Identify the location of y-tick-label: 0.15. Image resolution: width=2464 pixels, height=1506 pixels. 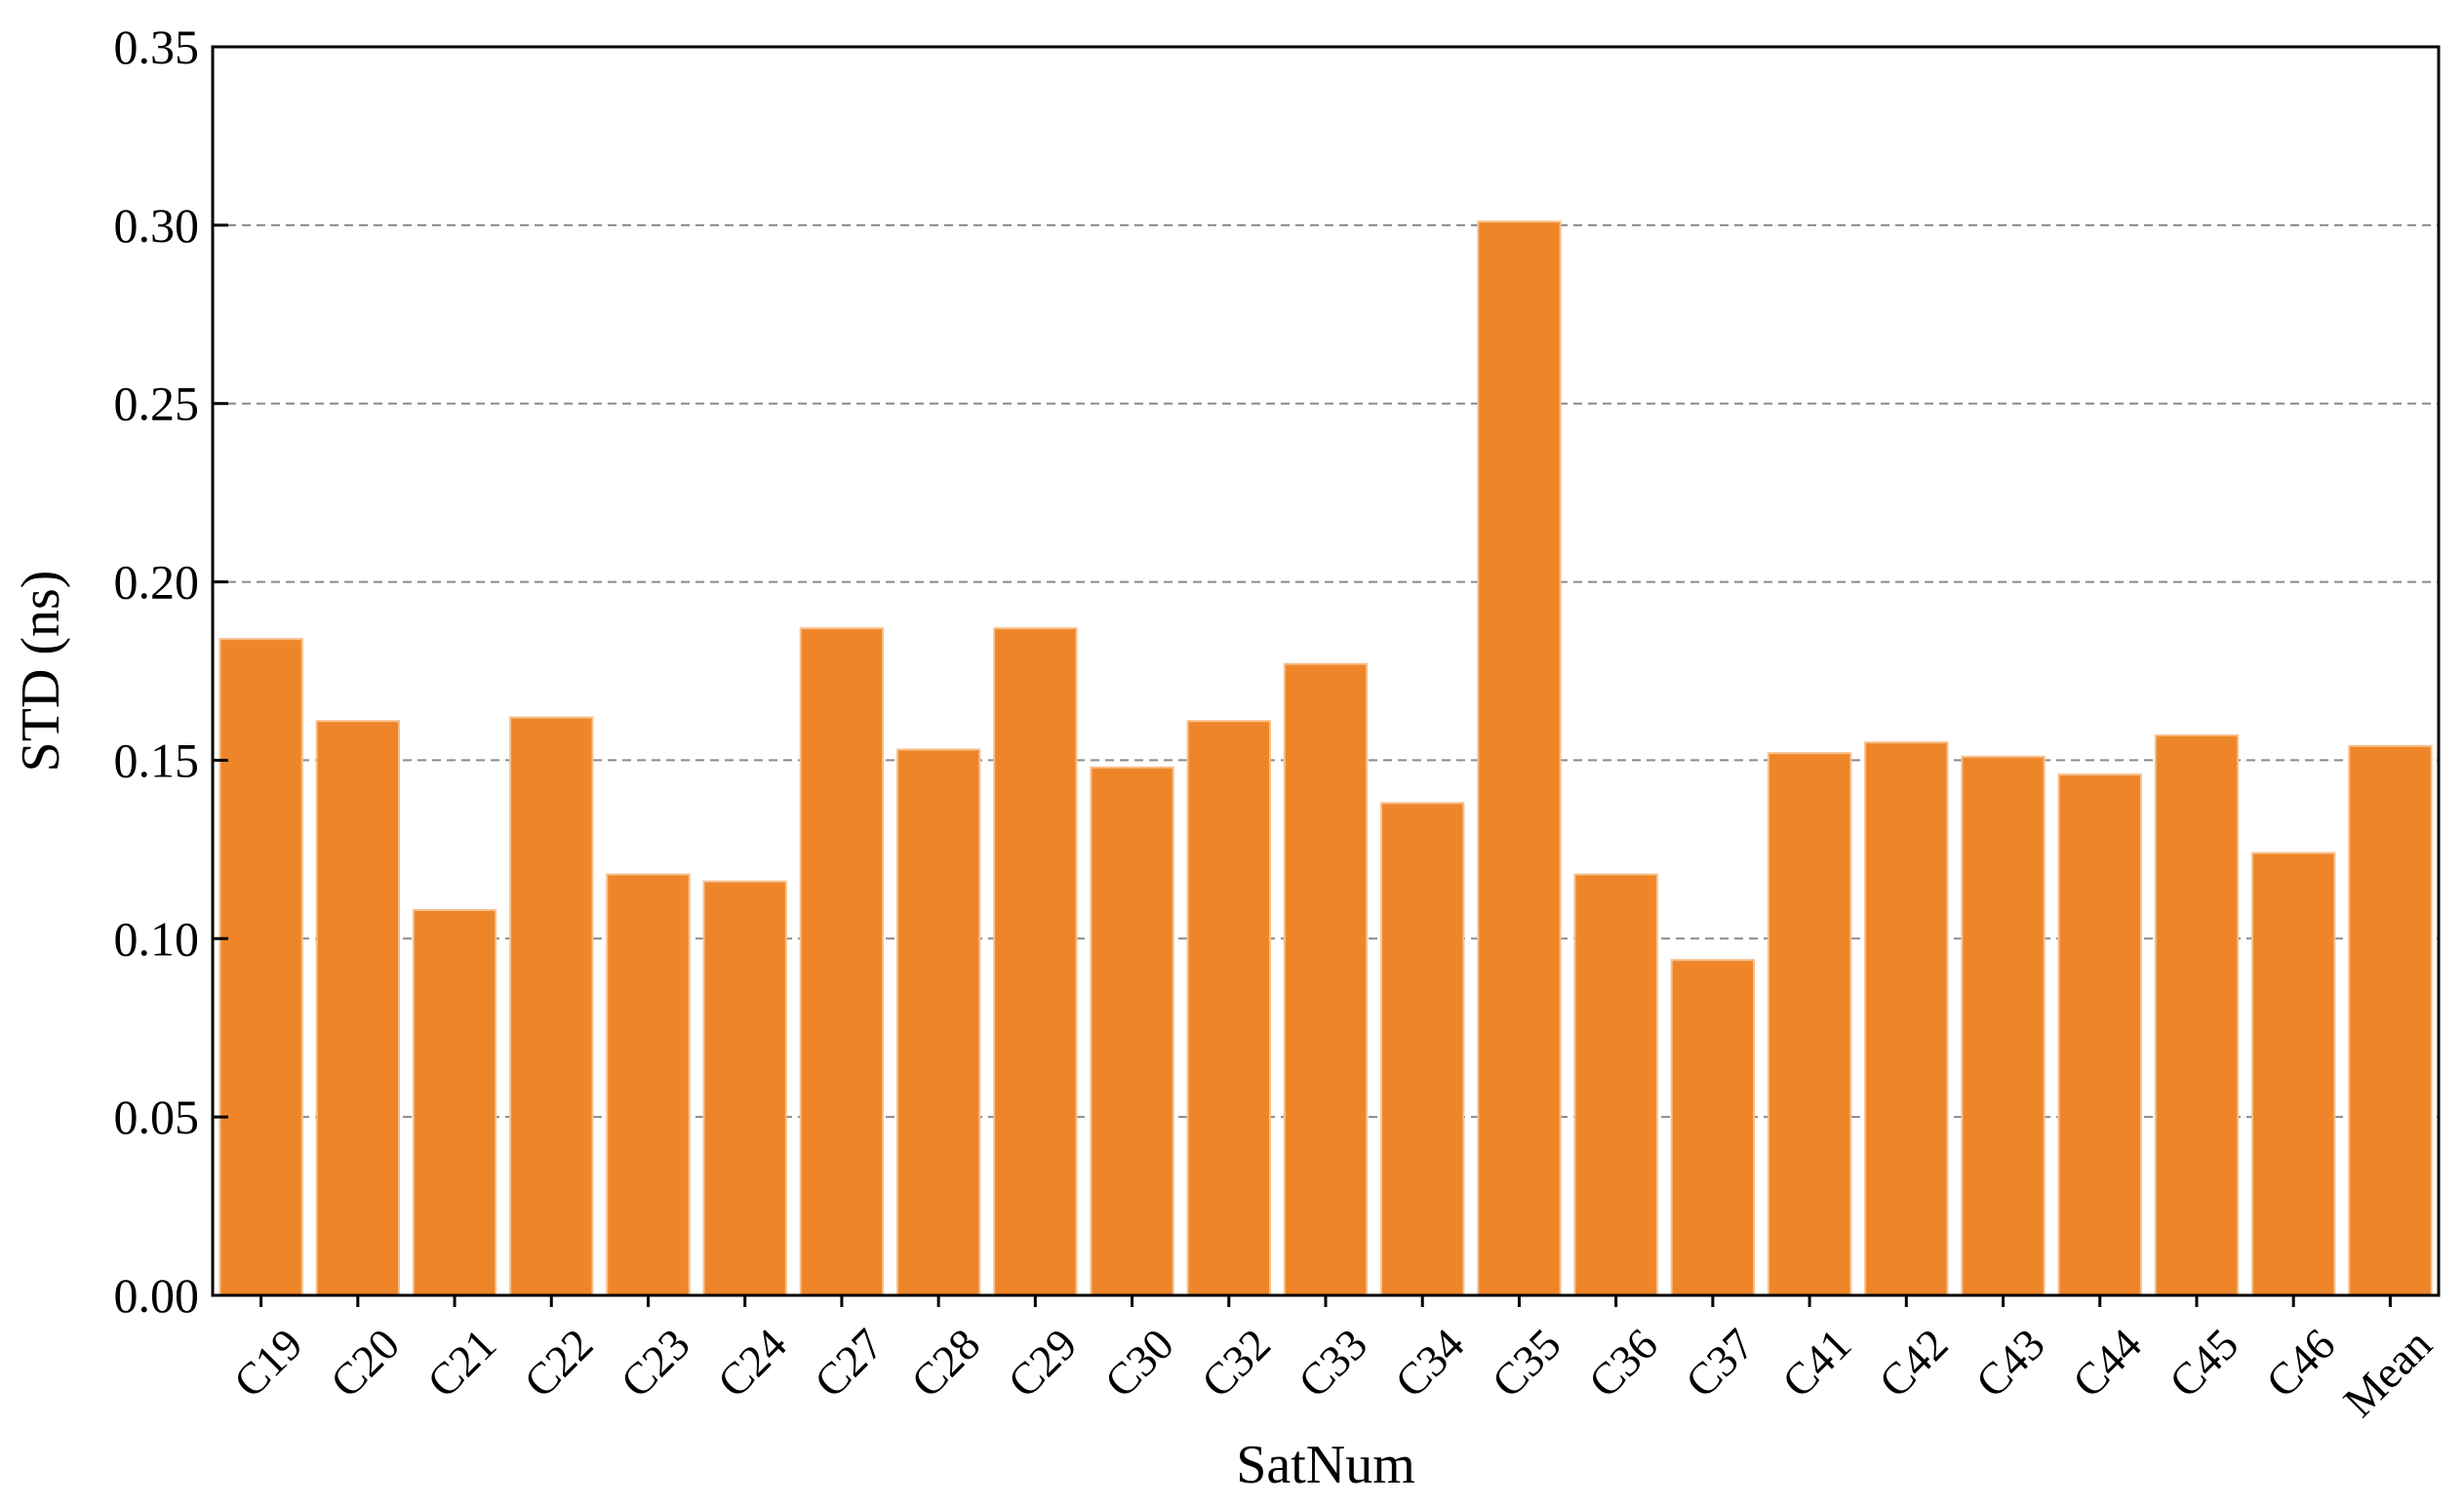
(157, 760).